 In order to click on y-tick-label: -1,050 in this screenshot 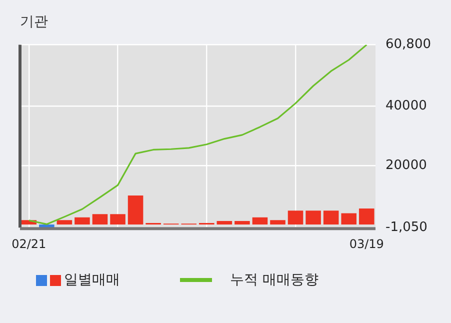, I will do `click(407, 227)`.